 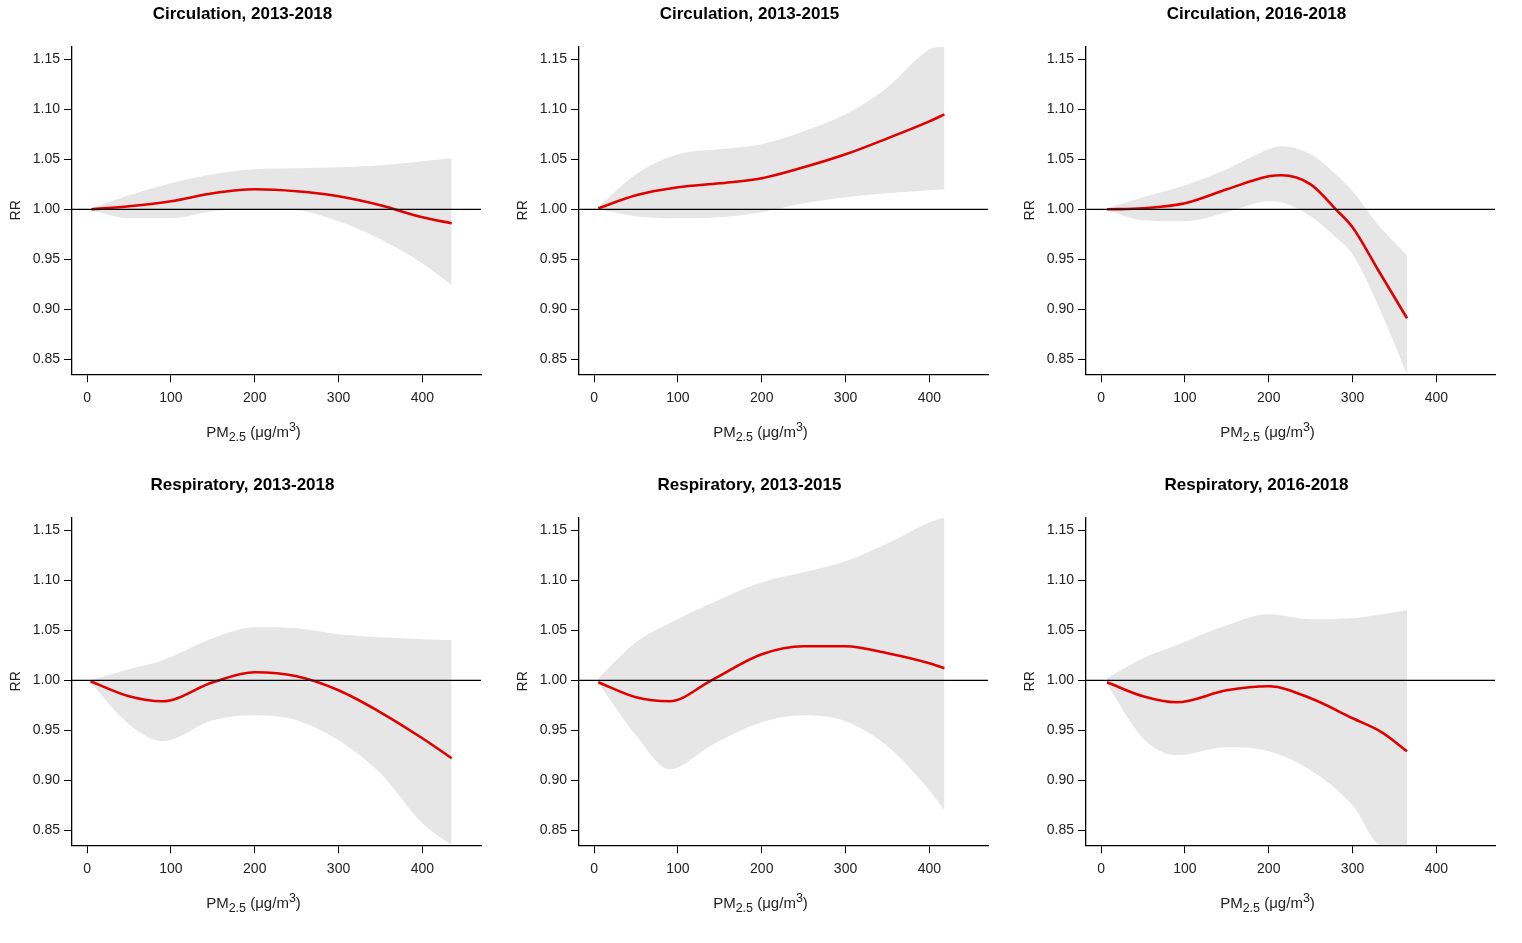 I want to click on chart-title: Circulation, 2016-2018, so click(x=1256, y=13).